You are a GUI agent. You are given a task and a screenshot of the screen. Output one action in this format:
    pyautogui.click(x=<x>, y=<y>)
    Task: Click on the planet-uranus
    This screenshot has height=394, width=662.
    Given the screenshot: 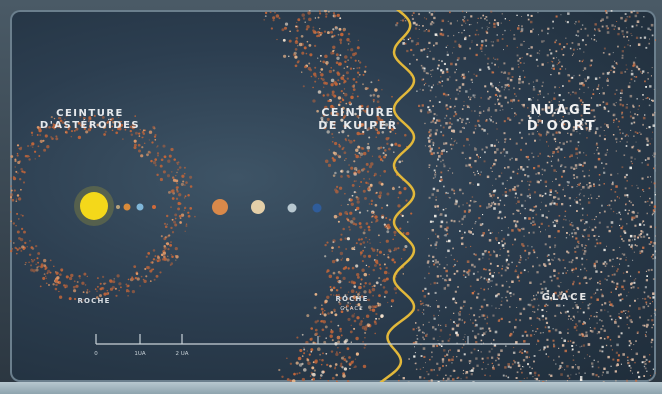 What is the action you would take?
    pyautogui.click(x=292, y=208)
    